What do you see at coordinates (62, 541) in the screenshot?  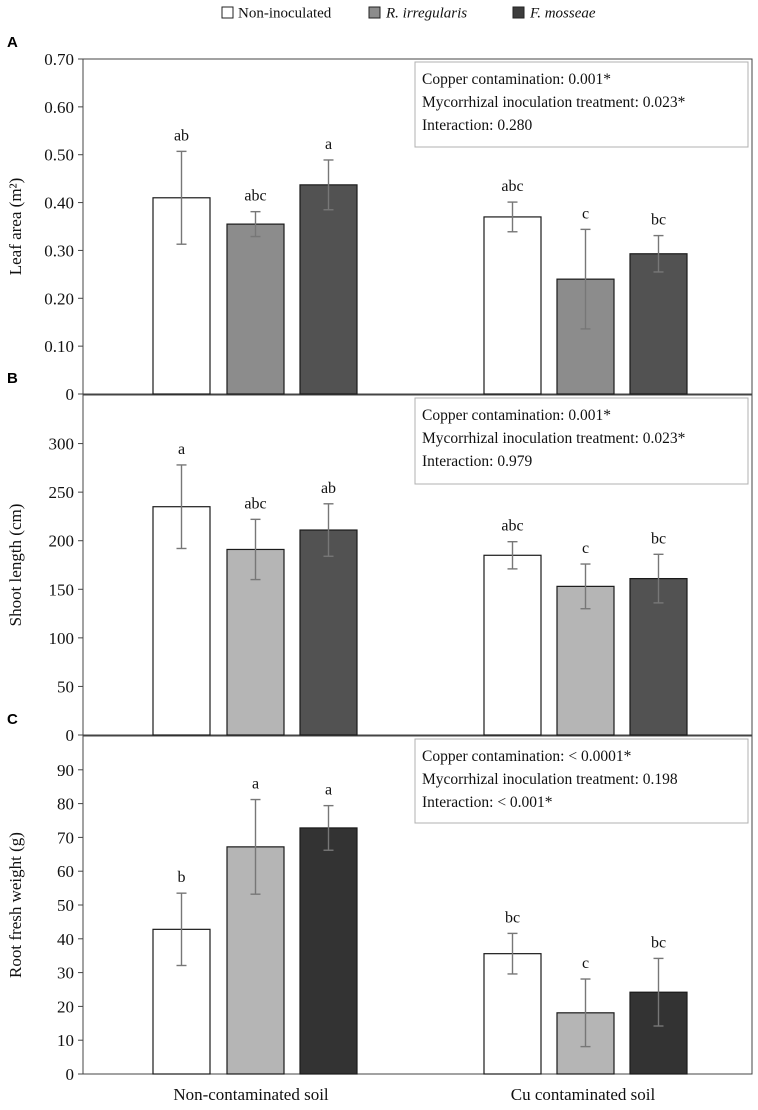 I see `y-tick-label: 200` at bounding box center [62, 541].